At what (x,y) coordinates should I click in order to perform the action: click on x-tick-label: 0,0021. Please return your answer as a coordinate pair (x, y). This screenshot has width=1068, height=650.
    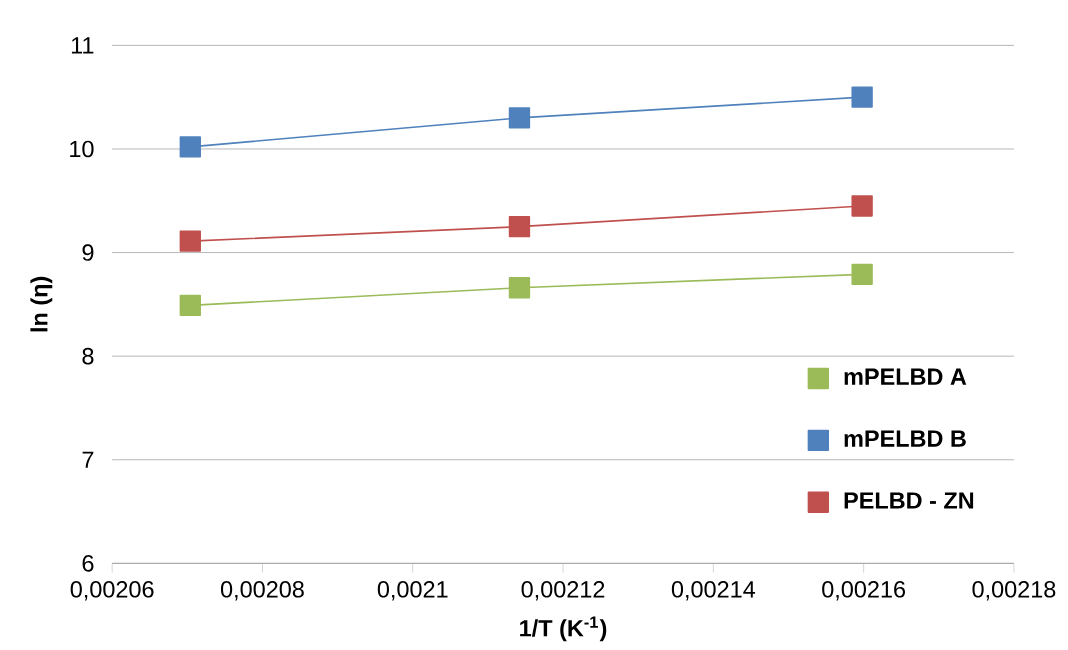
    Looking at the image, I should click on (412, 590).